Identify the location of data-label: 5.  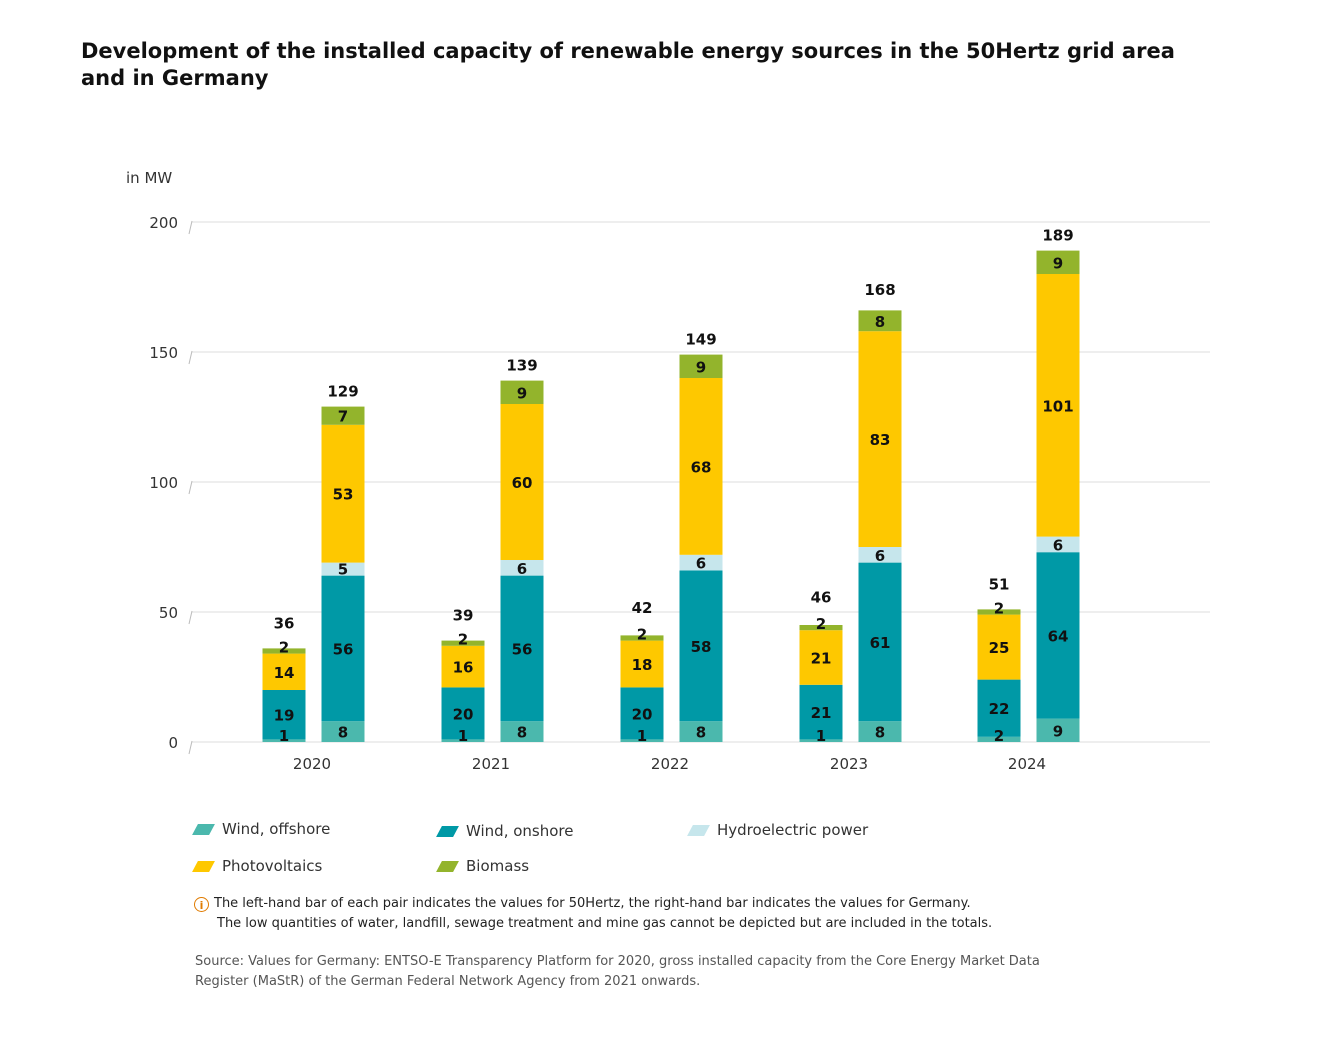
(343, 570).